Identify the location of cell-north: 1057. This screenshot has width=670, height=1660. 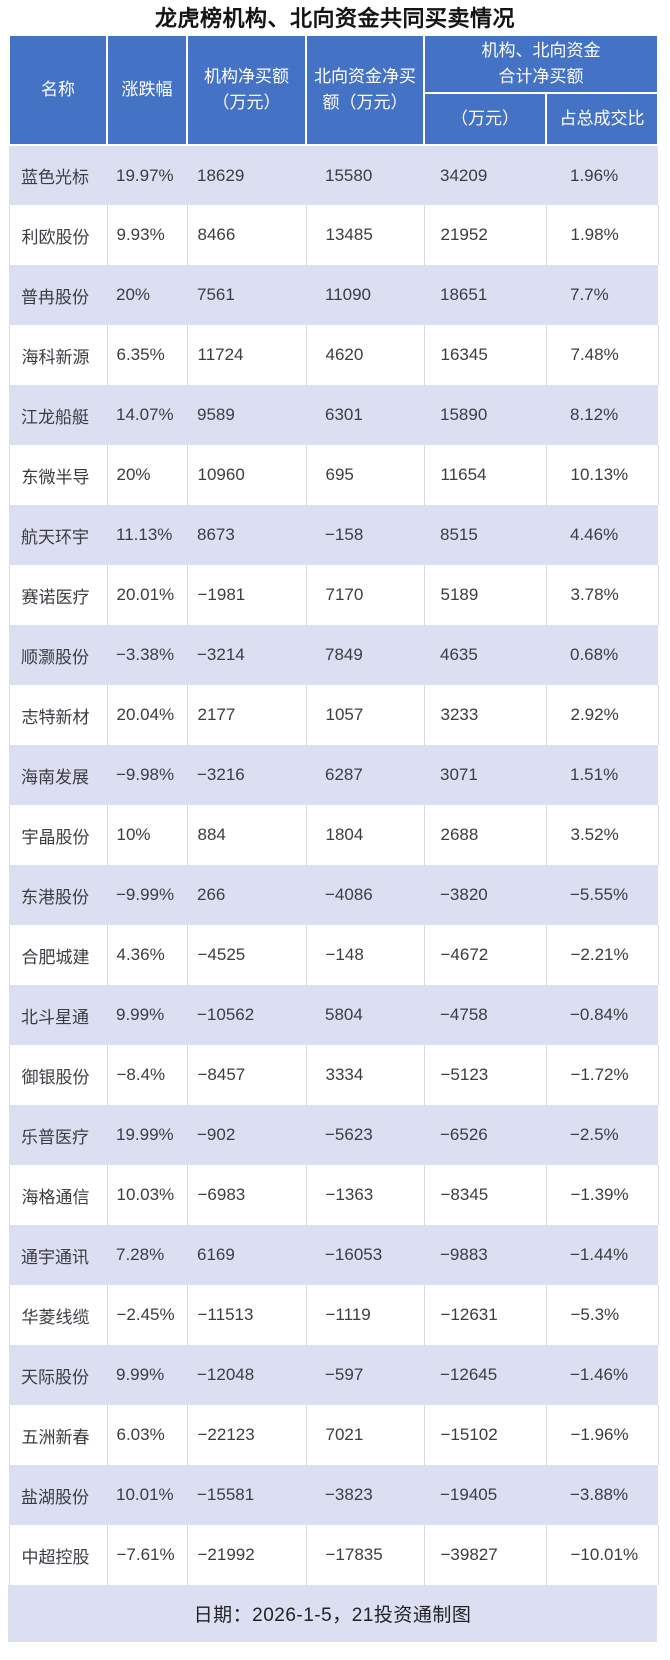
(365, 715).